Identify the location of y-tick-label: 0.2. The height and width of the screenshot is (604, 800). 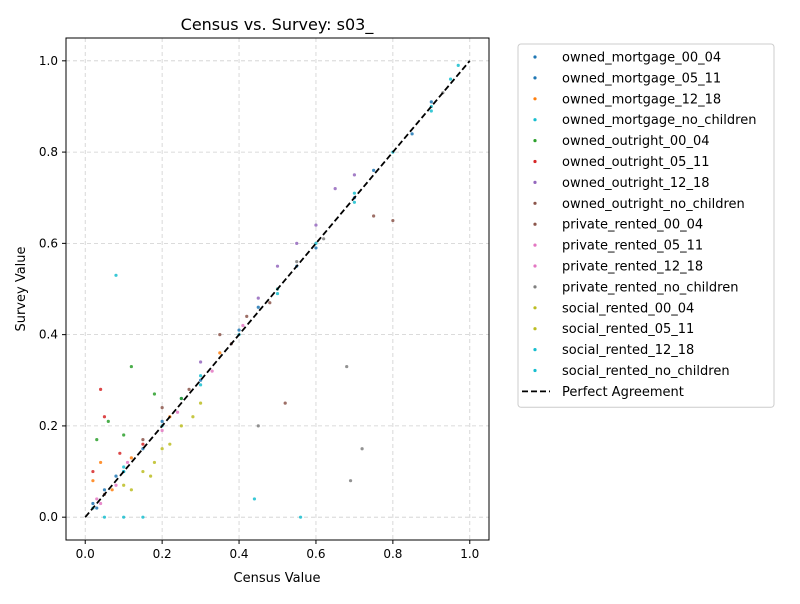
(48, 426).